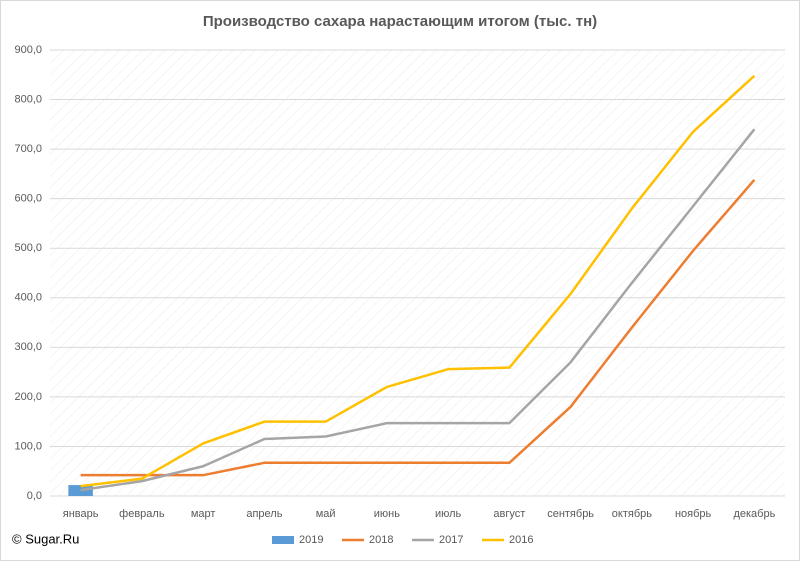 The width and height of the screenshot is (800, 561). Describe the element at coordinates (45, 538) in the screenshot. I see `credit: © Sugar.Ru` at that location.